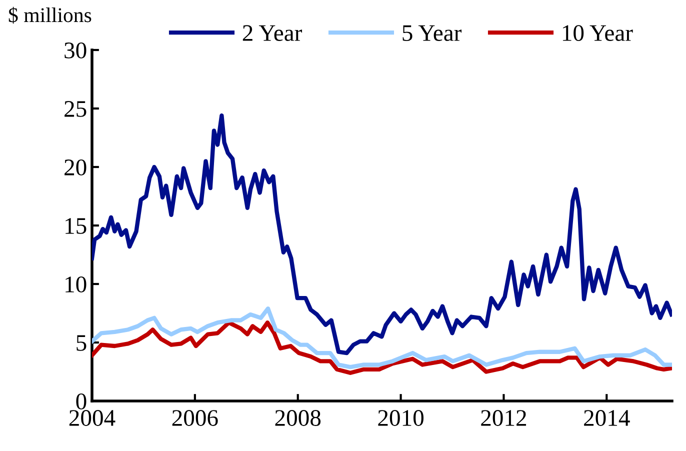  What do you see at coordinates (503, 418) in the screenshot?
I see `x-tick-label: 2012` at bounding box center [503, 418].